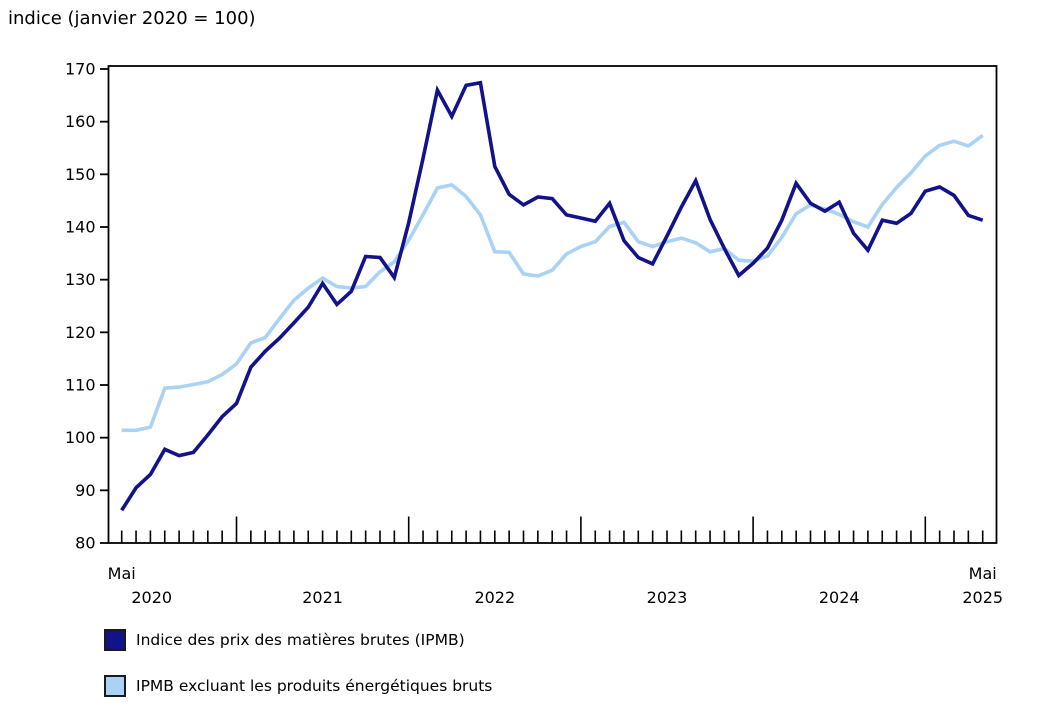  What do you see at coordinates (80, 121) in the screenshot?
I see `y-tick-label: 160` at bounding box center [80, 121].